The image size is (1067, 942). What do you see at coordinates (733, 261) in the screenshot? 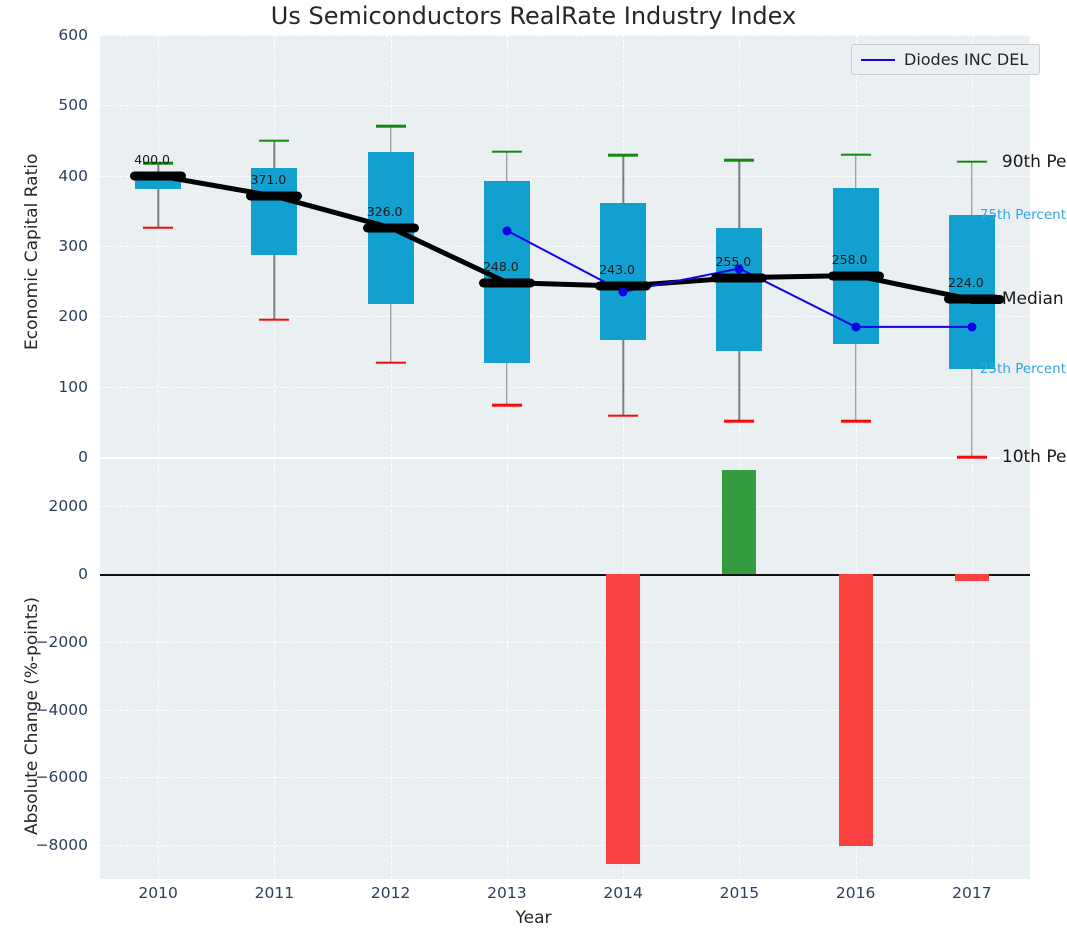
I see `median-value-label: 255.0` at bounding box center [733, 261].